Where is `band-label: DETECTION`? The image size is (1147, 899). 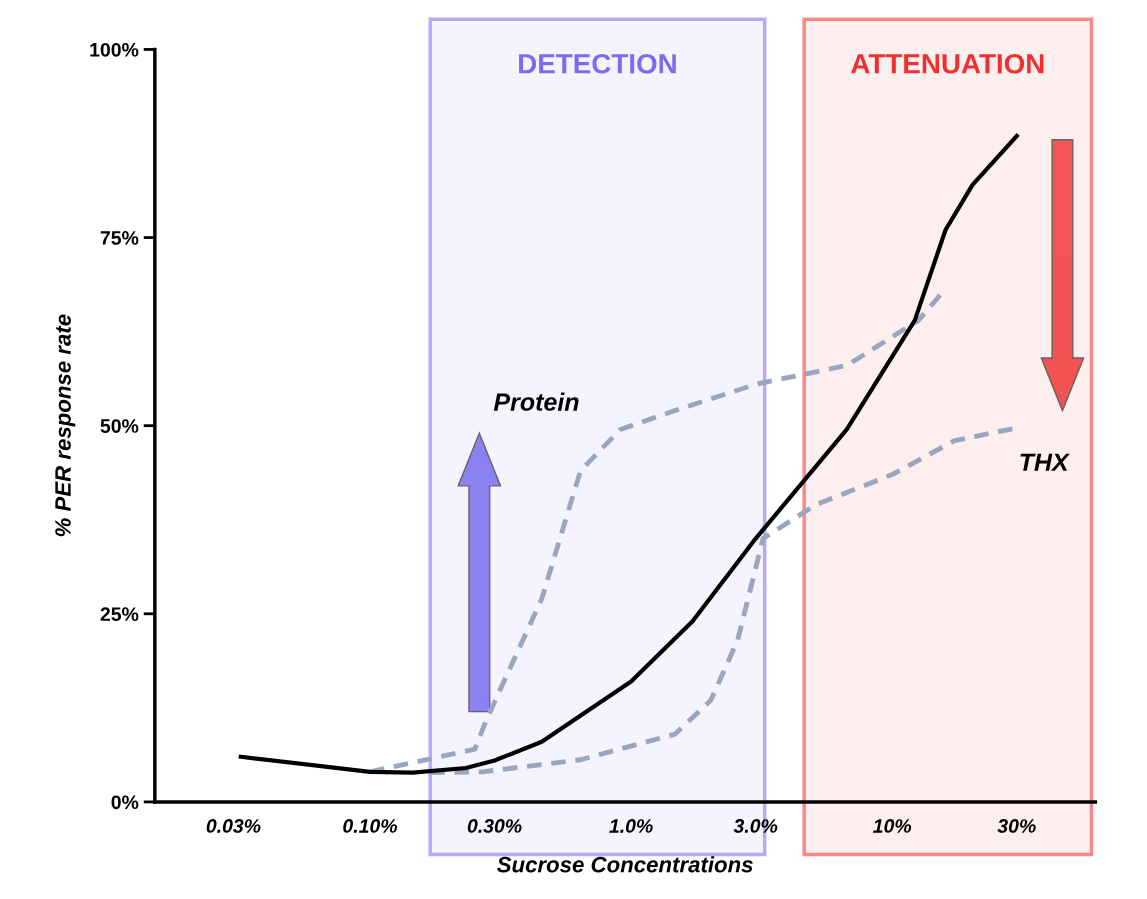
band-label: DETECTION is located at coordinates (597, 63).